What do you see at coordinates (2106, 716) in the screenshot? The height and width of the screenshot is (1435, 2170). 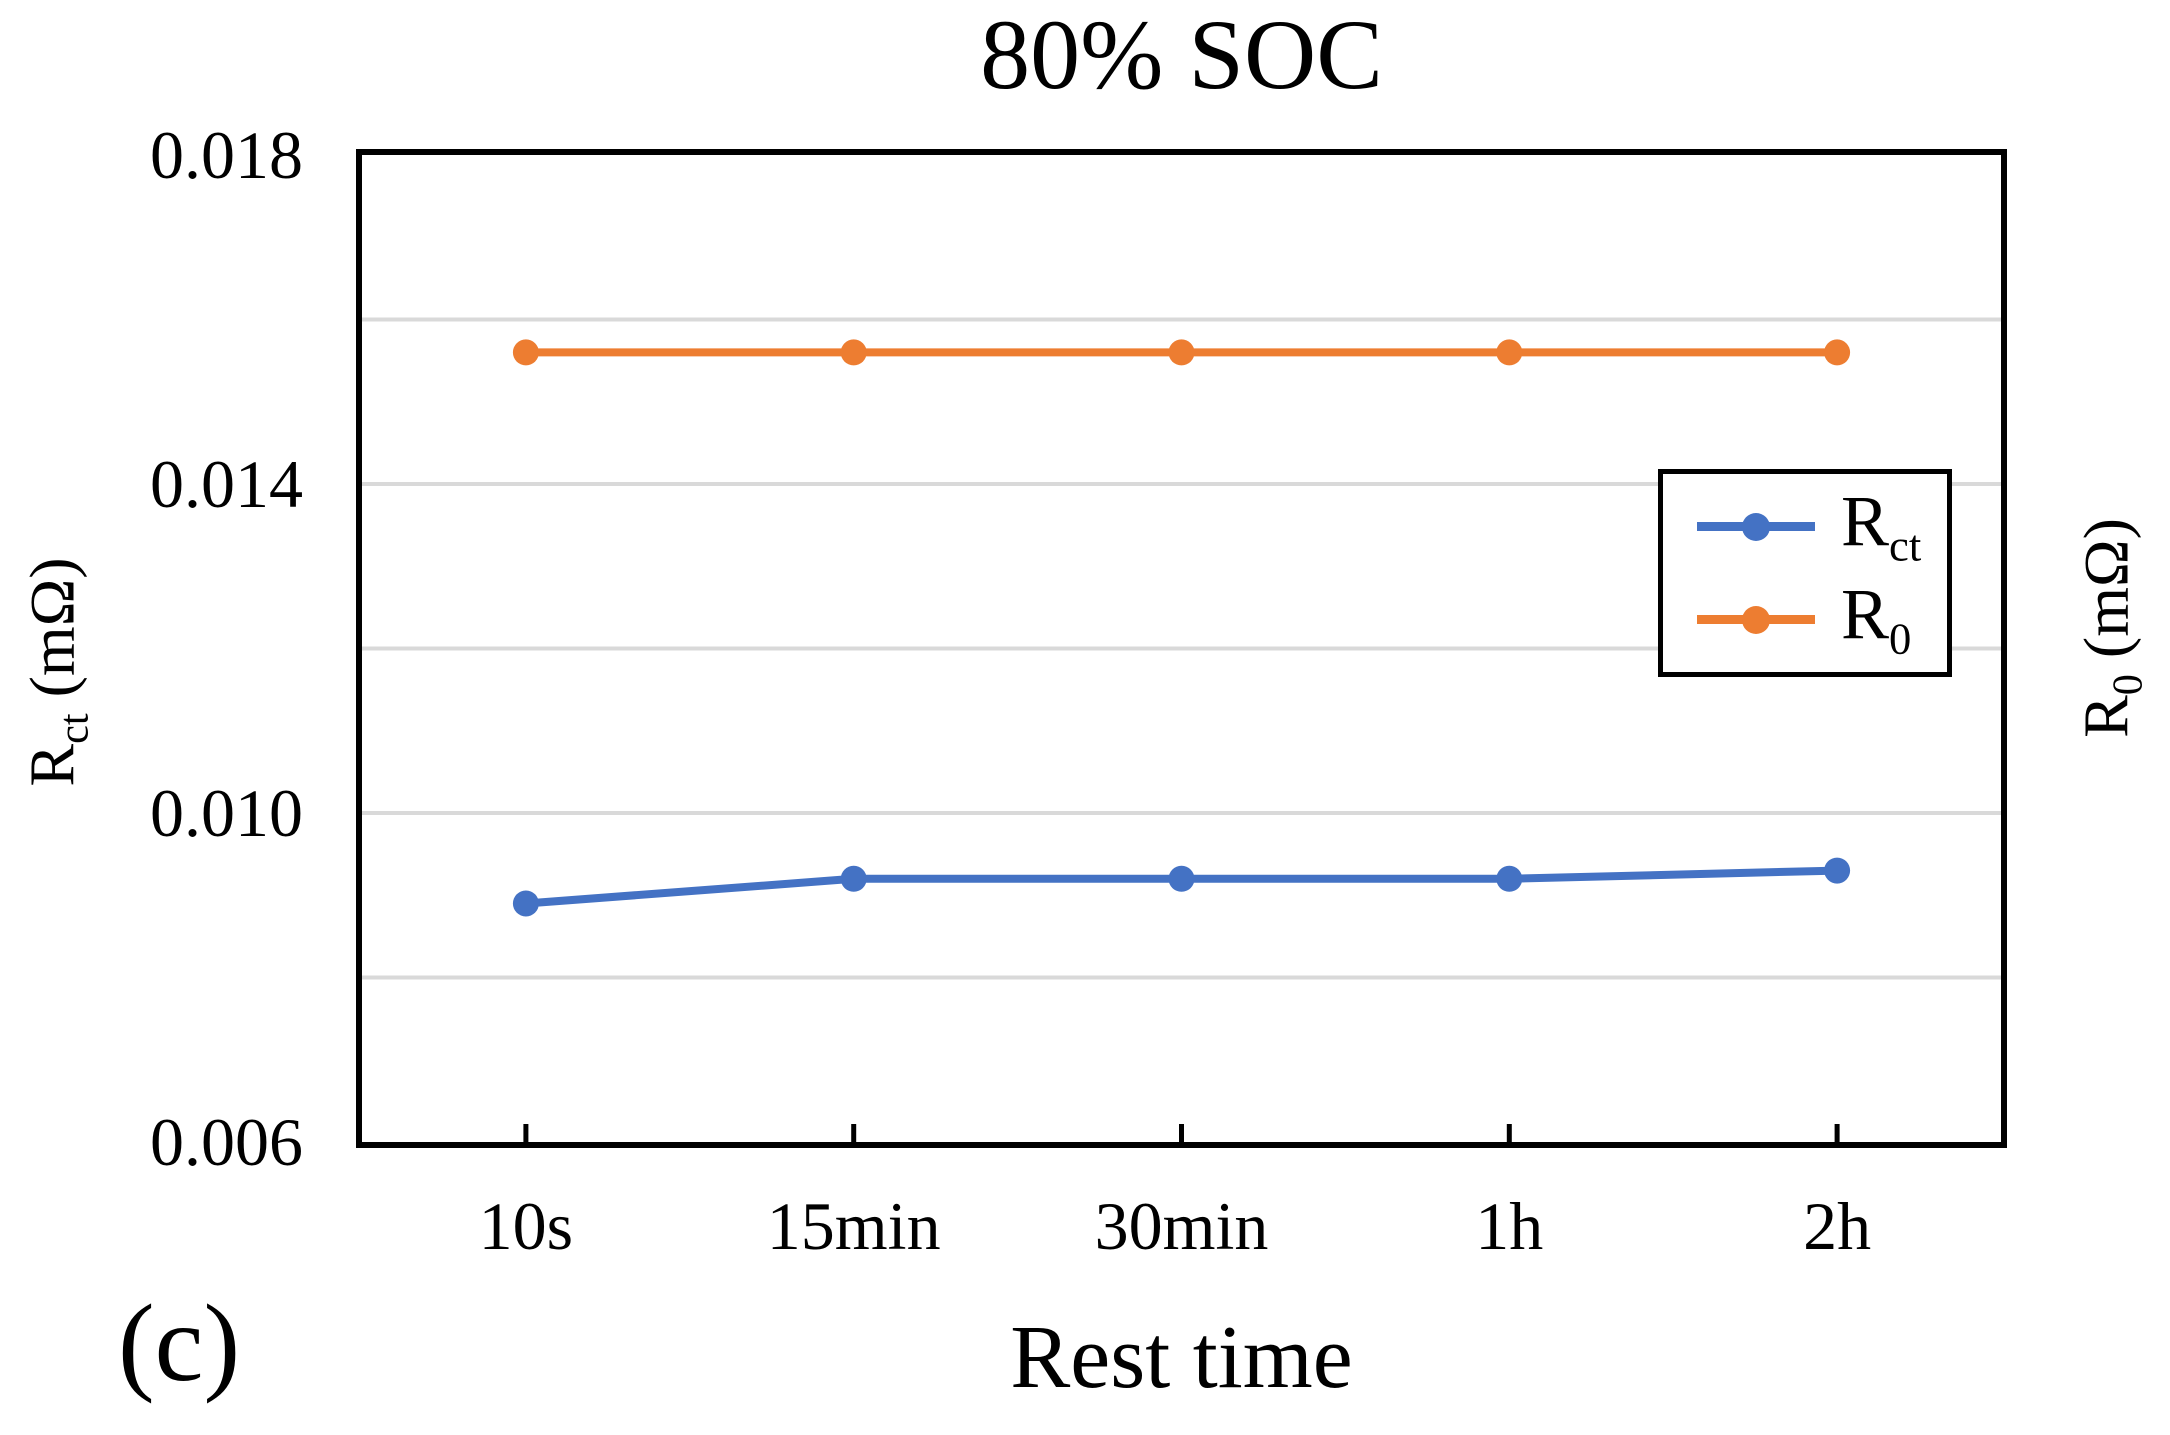 I see `y-right-symbol: R` at bounding box center [2106, 716].